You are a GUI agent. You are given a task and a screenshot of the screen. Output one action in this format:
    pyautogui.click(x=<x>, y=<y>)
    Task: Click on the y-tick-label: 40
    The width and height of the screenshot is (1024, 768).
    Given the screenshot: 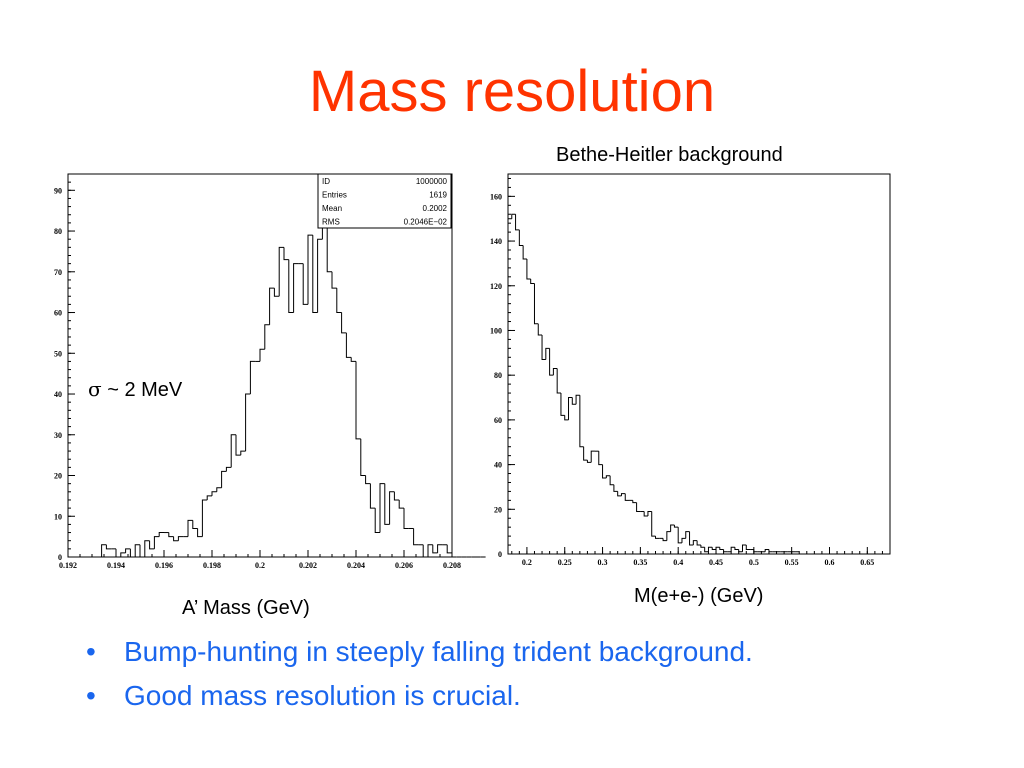 What is the action you would take?
    pyautogui.click(x=58, y=394)
    